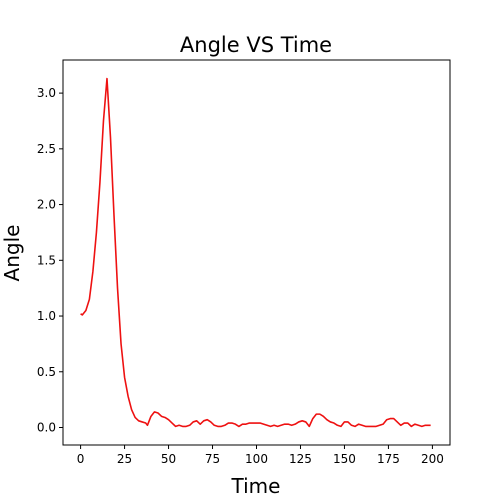 The width and height of the screenshot is (500, 500). Describe the element at coordinates (432, 459) in the screenshot. I see `x-tick-label: 200` at that location.